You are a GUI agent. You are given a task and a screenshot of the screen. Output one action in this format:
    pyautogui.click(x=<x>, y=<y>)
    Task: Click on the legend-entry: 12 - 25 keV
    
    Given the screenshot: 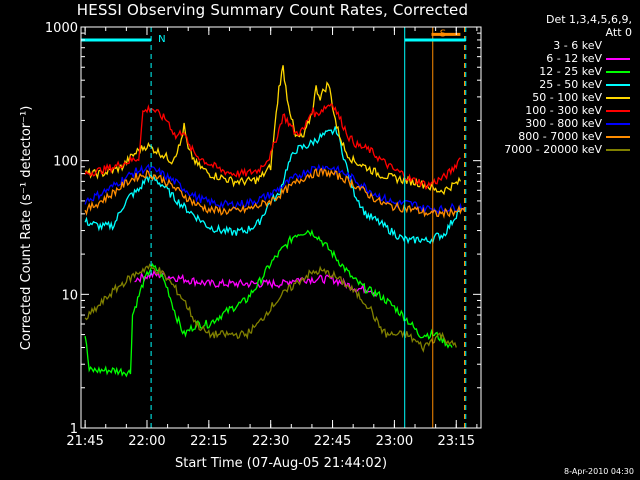 What is the action you would take?
    pyautogui.click(x=561, y=71)
    